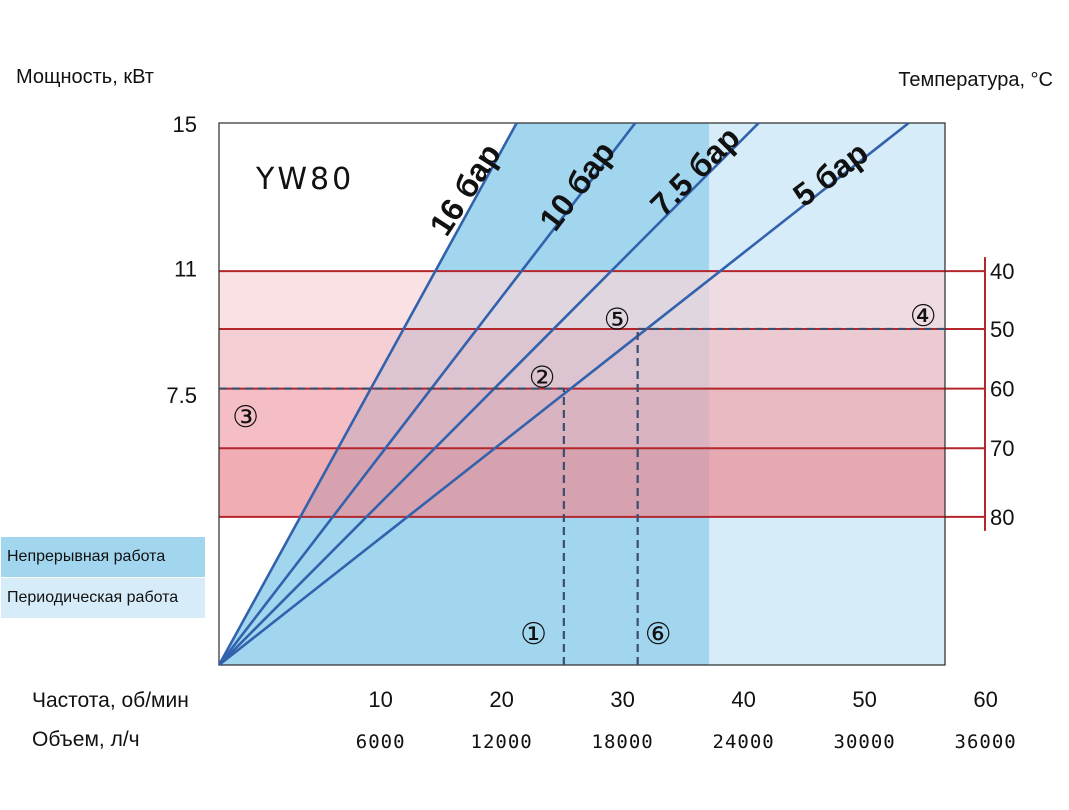 The width and height of the screenshot is (1069, 810). I want to click on x-tick-label: 50, so click(864, 699).